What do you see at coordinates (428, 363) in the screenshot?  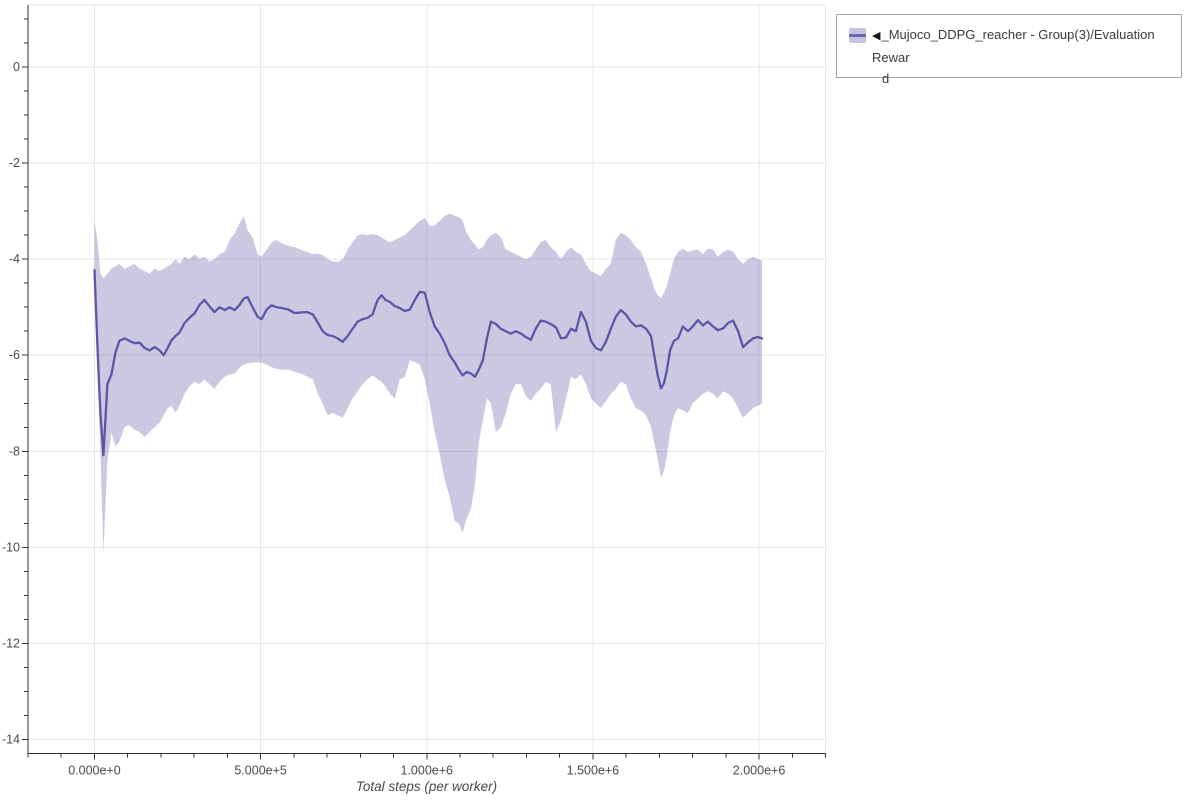 I see `mean-line` at bounding box center [428, 363].